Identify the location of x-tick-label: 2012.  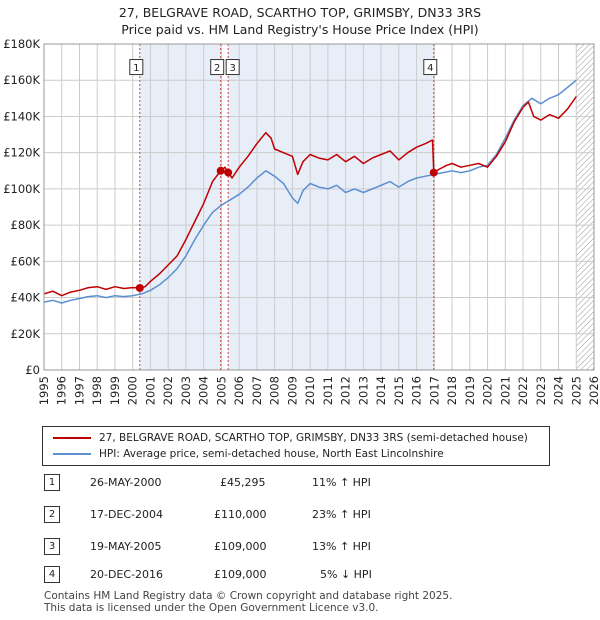
(346, 390).